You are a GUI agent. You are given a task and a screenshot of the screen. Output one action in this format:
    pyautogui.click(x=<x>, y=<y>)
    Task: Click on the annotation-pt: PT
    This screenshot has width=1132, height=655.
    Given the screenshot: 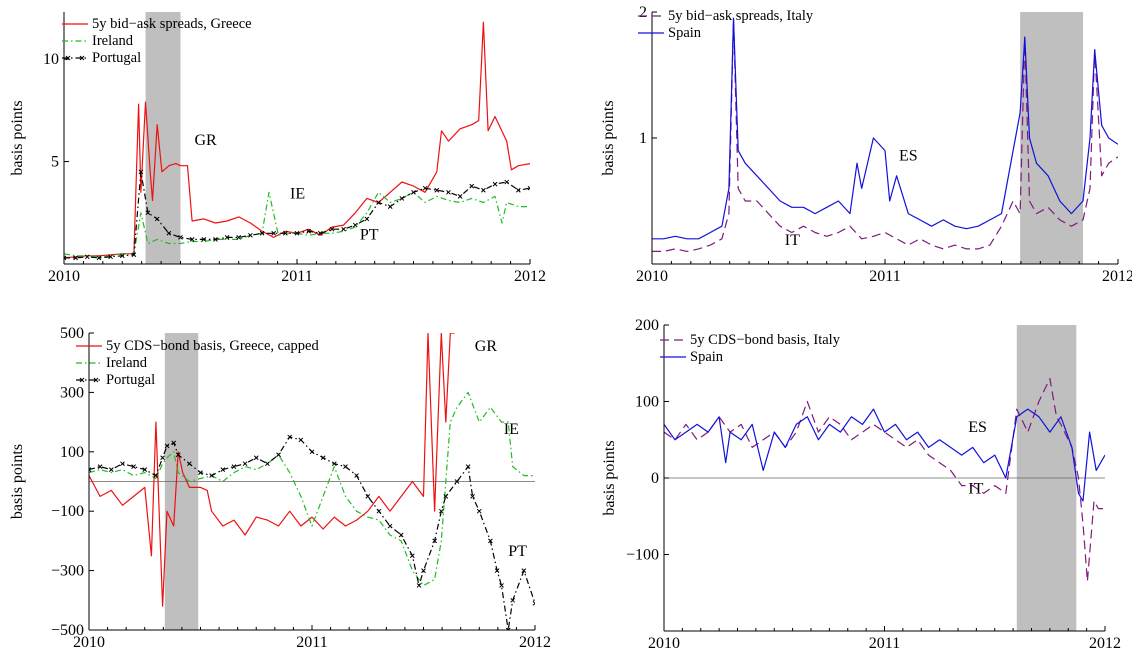 What is the action you would take?
    pyautogui.click(x=369, y=234)
    